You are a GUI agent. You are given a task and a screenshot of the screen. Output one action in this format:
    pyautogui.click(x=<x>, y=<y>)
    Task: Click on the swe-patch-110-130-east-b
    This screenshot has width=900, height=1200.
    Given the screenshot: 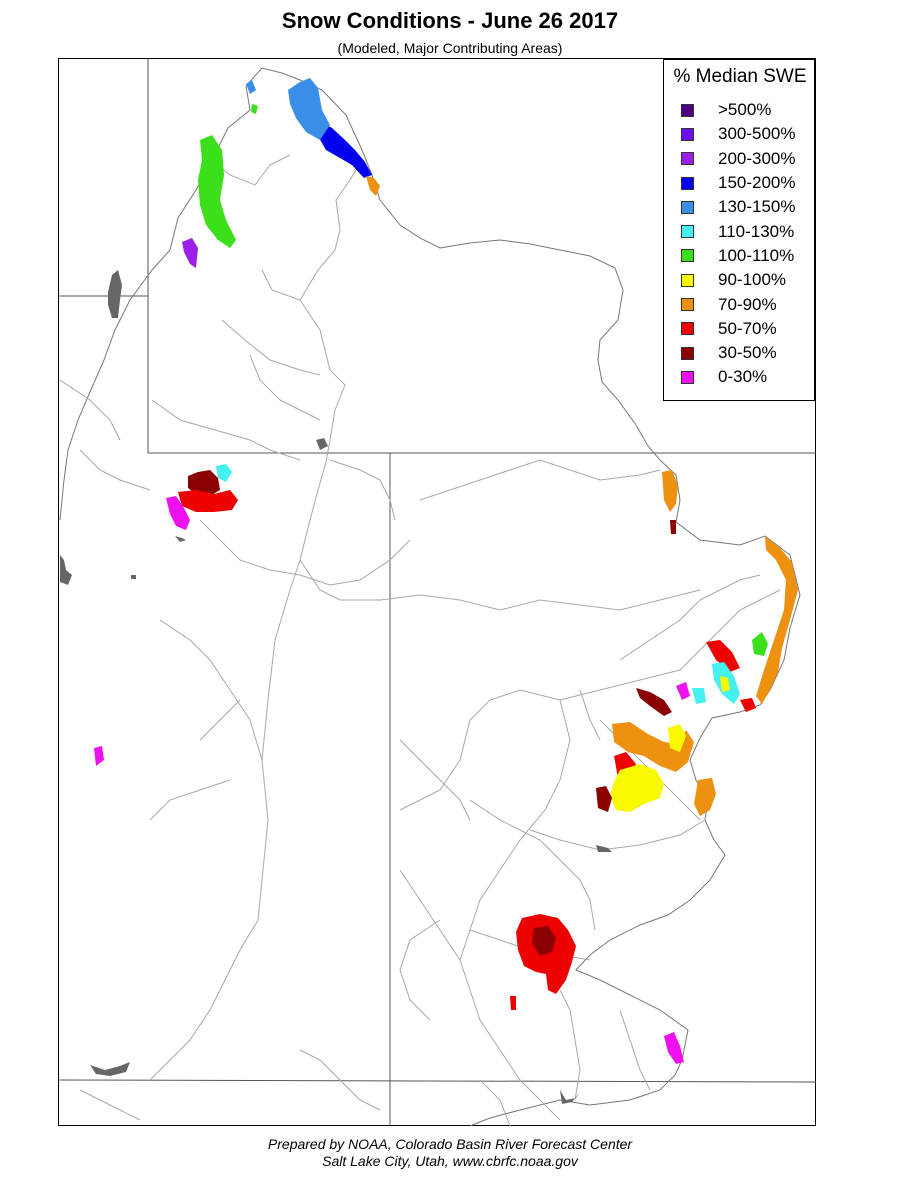 What is the action you would take?
    pyautogui.click(x=699, y=696)
    